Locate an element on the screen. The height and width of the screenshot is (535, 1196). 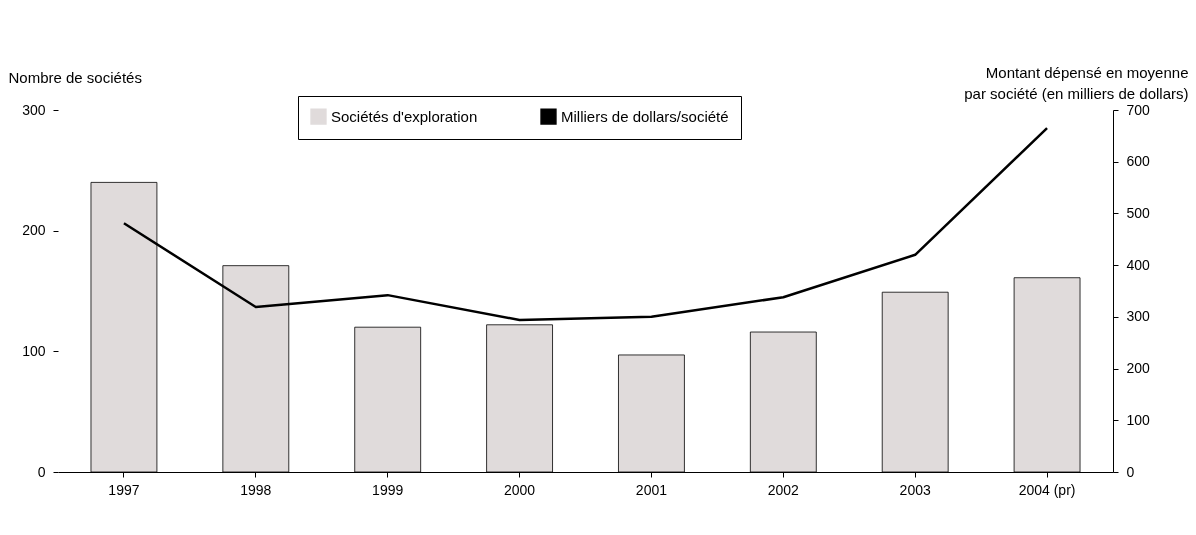
y-tick-label: 200 is located at coordinates (34, 230).